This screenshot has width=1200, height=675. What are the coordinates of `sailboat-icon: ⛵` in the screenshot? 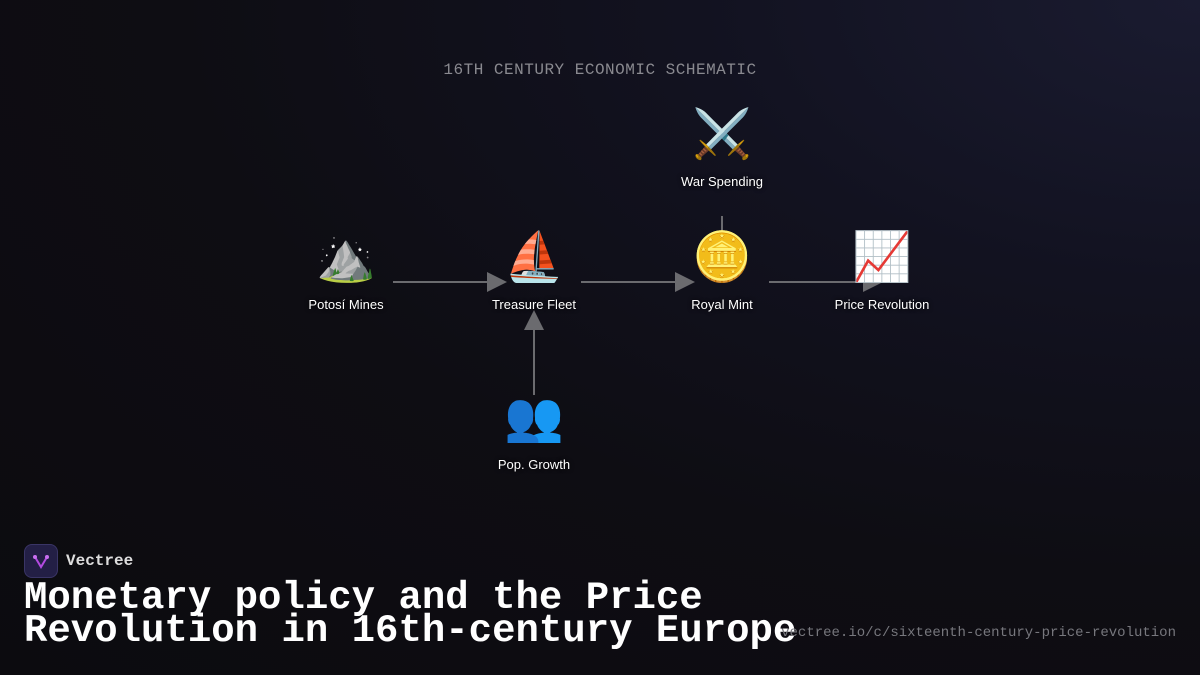 It's located at (534, 257).